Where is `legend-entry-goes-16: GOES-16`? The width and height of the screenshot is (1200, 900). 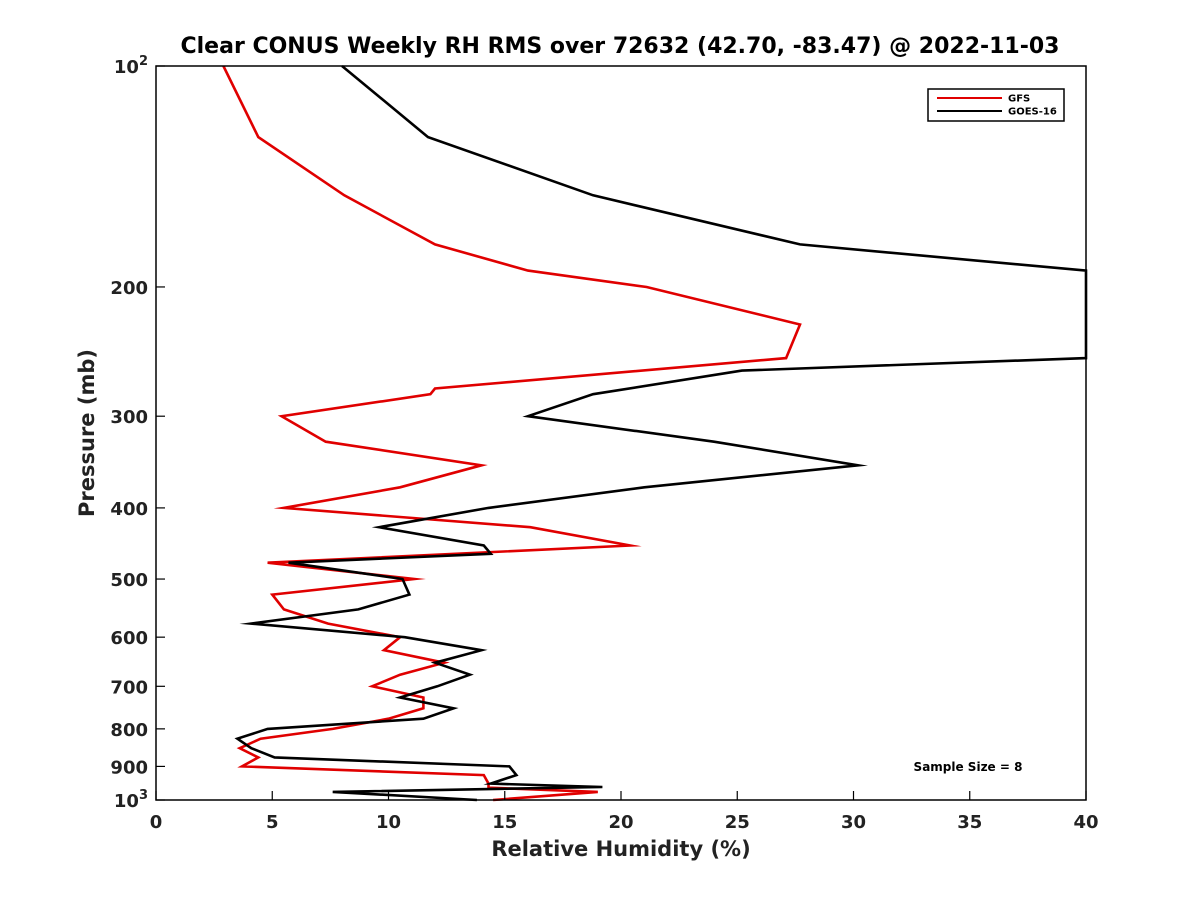 legend-entry-goes-16: GOES-16 is located at coordinates (1032, 112).